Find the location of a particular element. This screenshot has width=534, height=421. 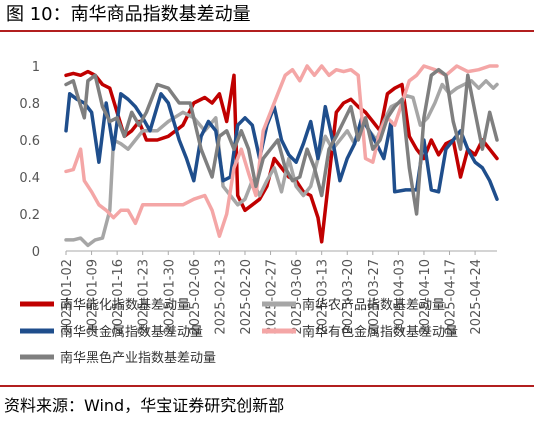

x-tick-label: 2025-02-20 is located at coordinates (246, 297).